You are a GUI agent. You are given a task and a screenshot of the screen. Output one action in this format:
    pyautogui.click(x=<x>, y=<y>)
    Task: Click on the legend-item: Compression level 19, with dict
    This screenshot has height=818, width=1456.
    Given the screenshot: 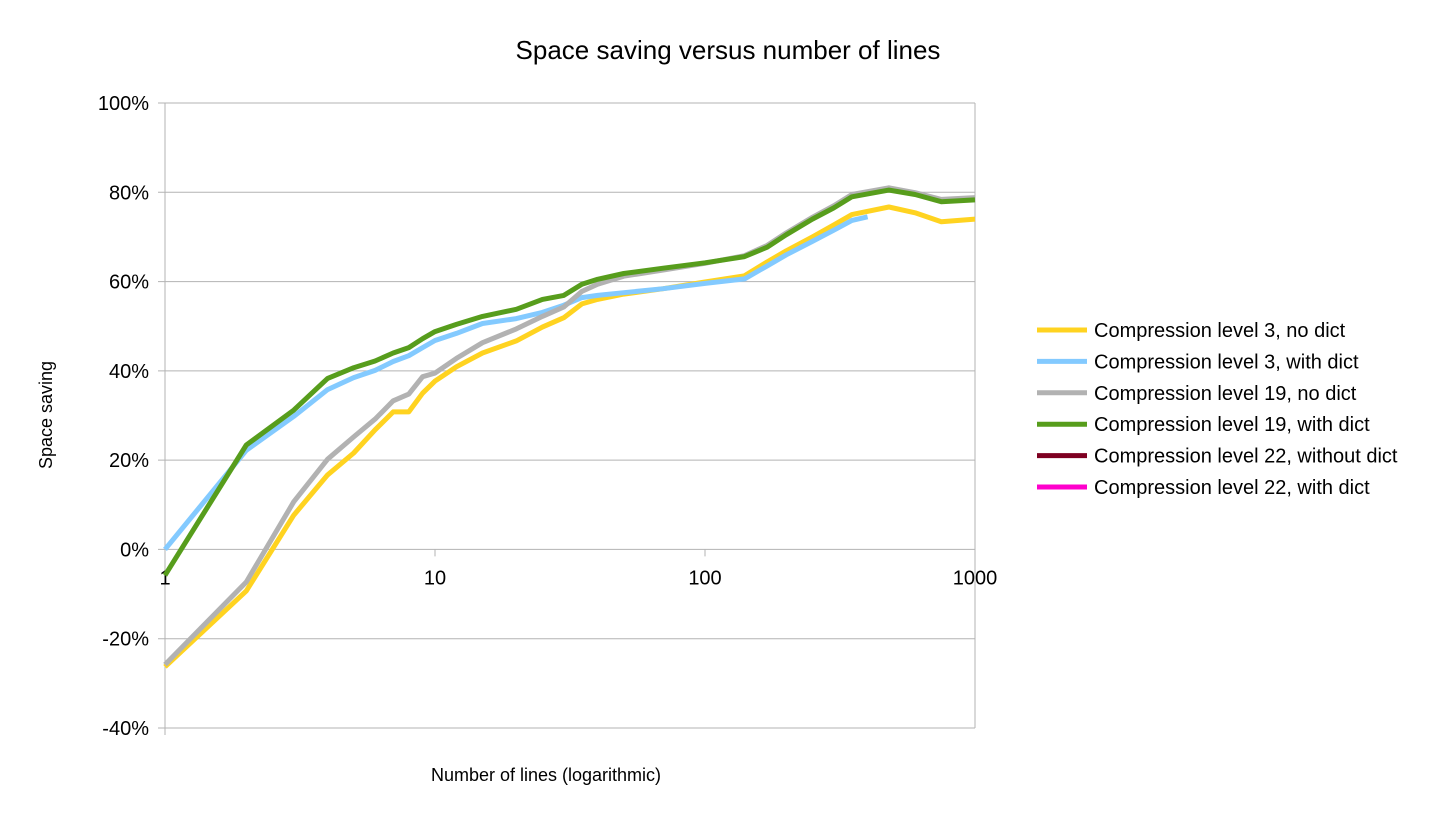 What is the action you would take?
    pyautogui.click(x=1203, y=425)
    